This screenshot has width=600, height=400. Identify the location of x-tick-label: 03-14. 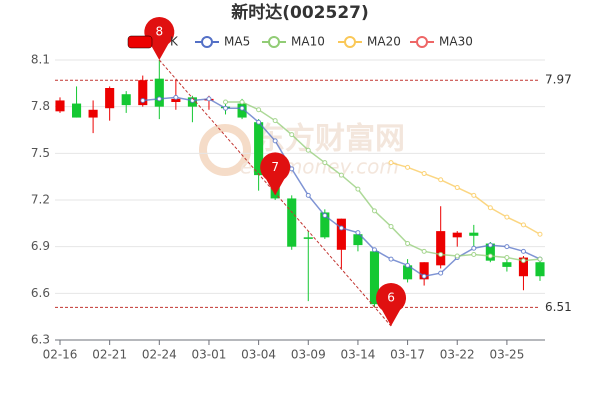
(357, 355).